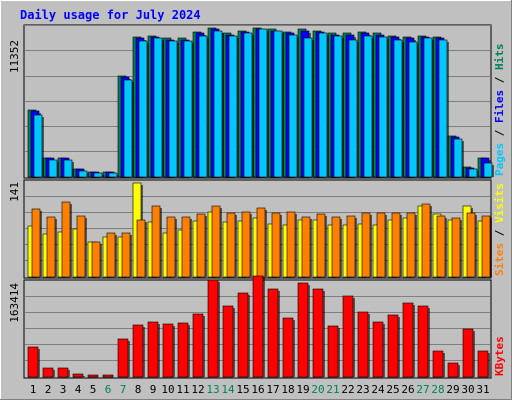 Image resolution: width=512 pixels, height=400 pixels. I want to click on panel-hits-legend: Pages / Files / Hits, so click(499, 110).